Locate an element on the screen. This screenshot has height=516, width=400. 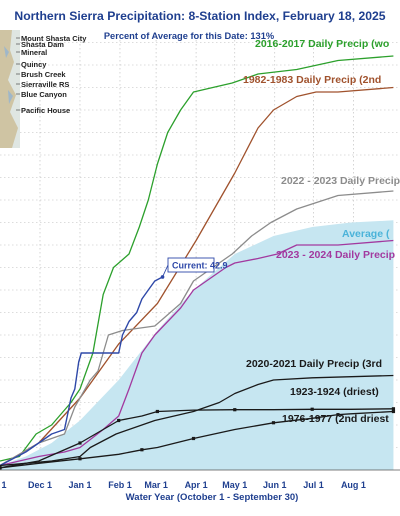
station-label-6: Blue Canyon is located at coordinates (44, 94).